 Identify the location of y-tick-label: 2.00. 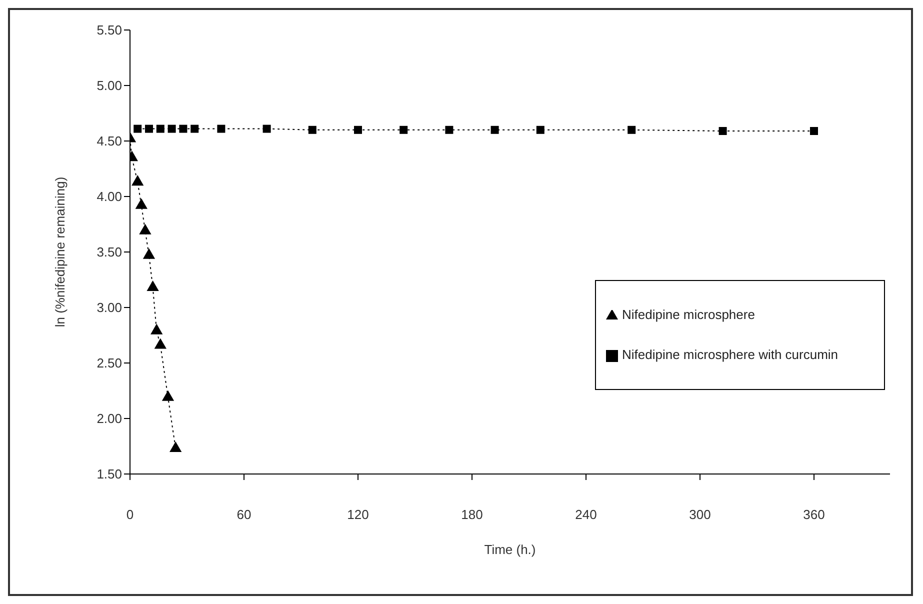
(109, 418).